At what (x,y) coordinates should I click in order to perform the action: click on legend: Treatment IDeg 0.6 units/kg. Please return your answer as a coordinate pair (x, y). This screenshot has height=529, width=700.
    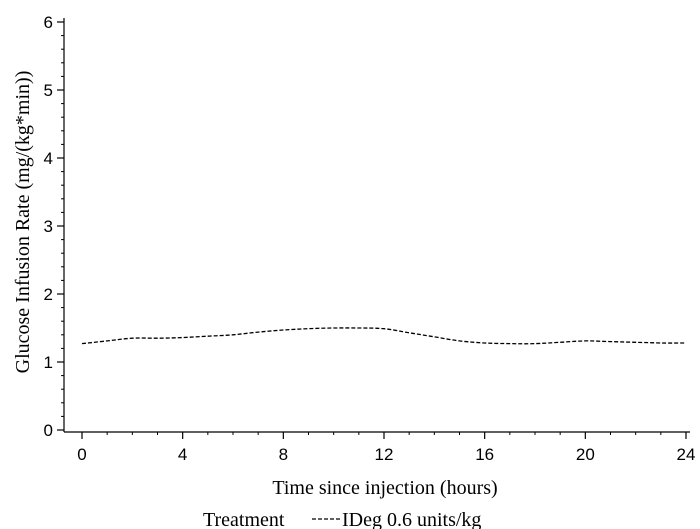
    Looking at the image, I should click on (342, 519).